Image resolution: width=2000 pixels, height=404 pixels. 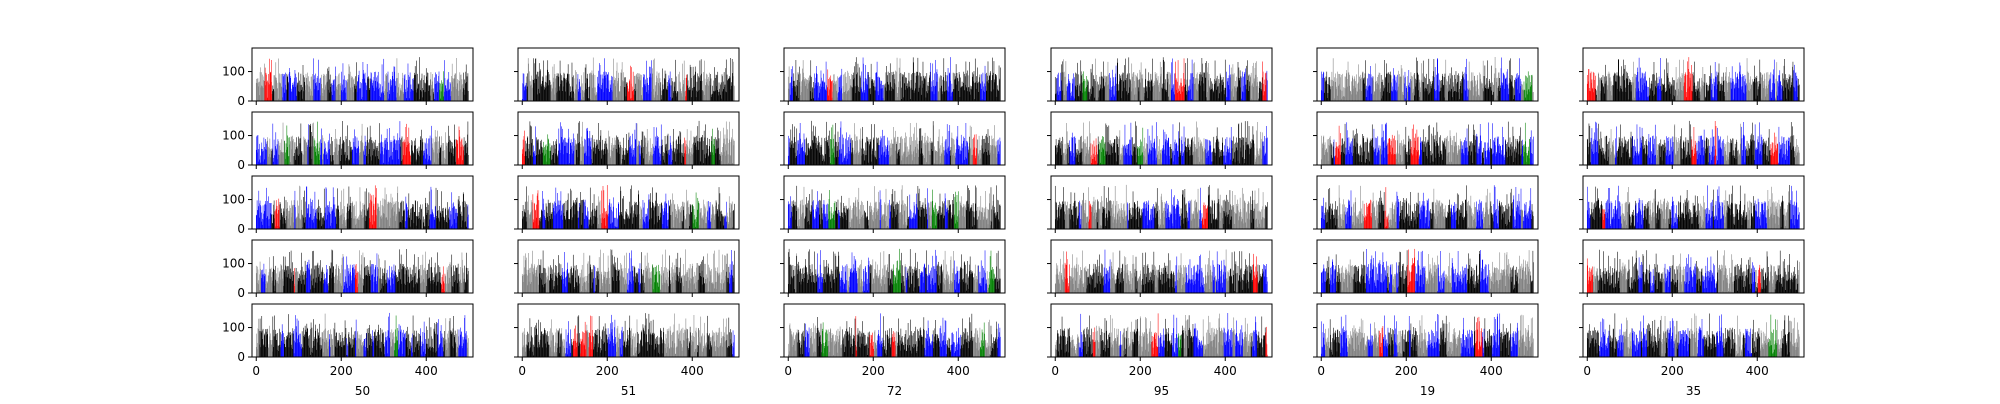 I want to click on panel-r1-c2, so click(x=626, y=76).